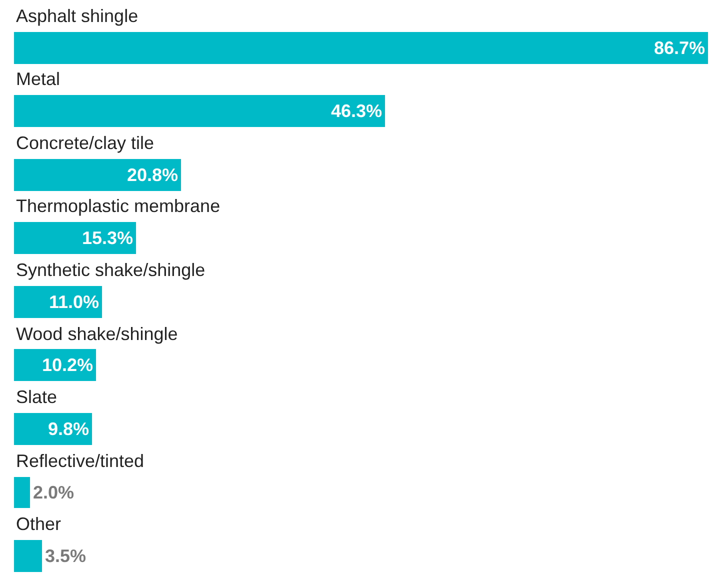  I want to click on data-label: 2.0%, so click(53, 492).